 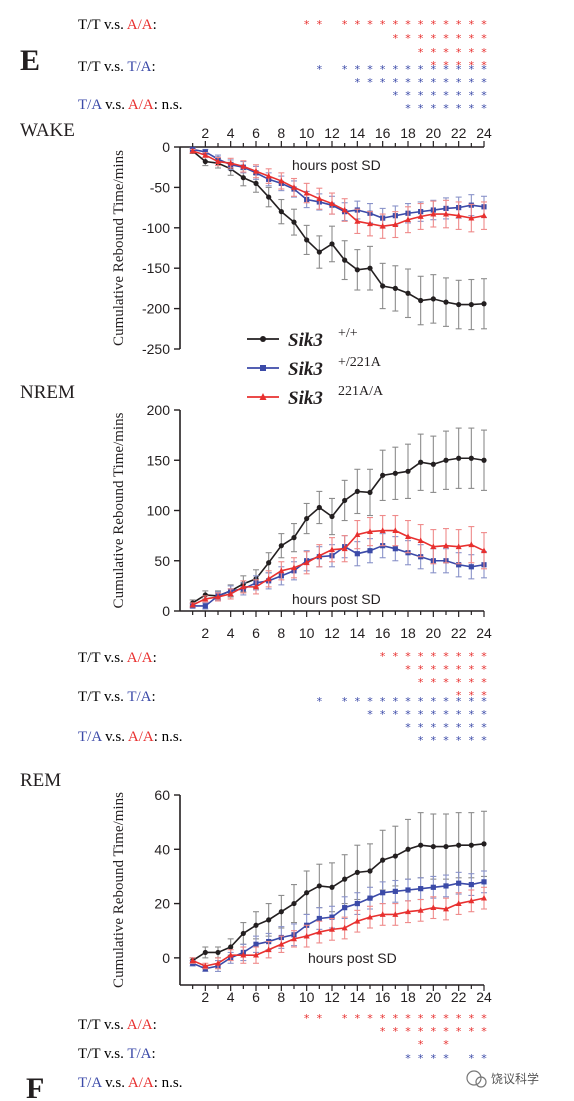 I want to click on series-+/+, so click(x=338, y=517).